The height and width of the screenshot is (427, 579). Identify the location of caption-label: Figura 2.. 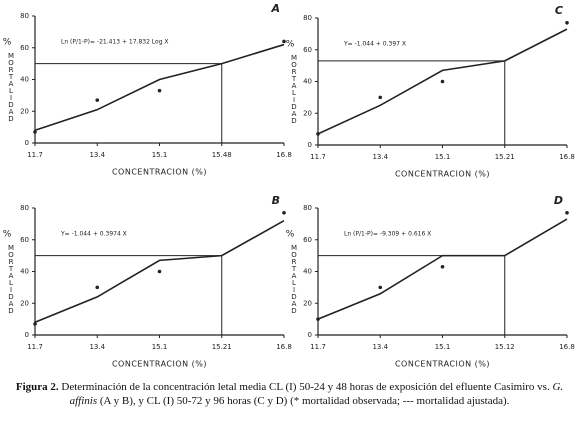
(37, 387).